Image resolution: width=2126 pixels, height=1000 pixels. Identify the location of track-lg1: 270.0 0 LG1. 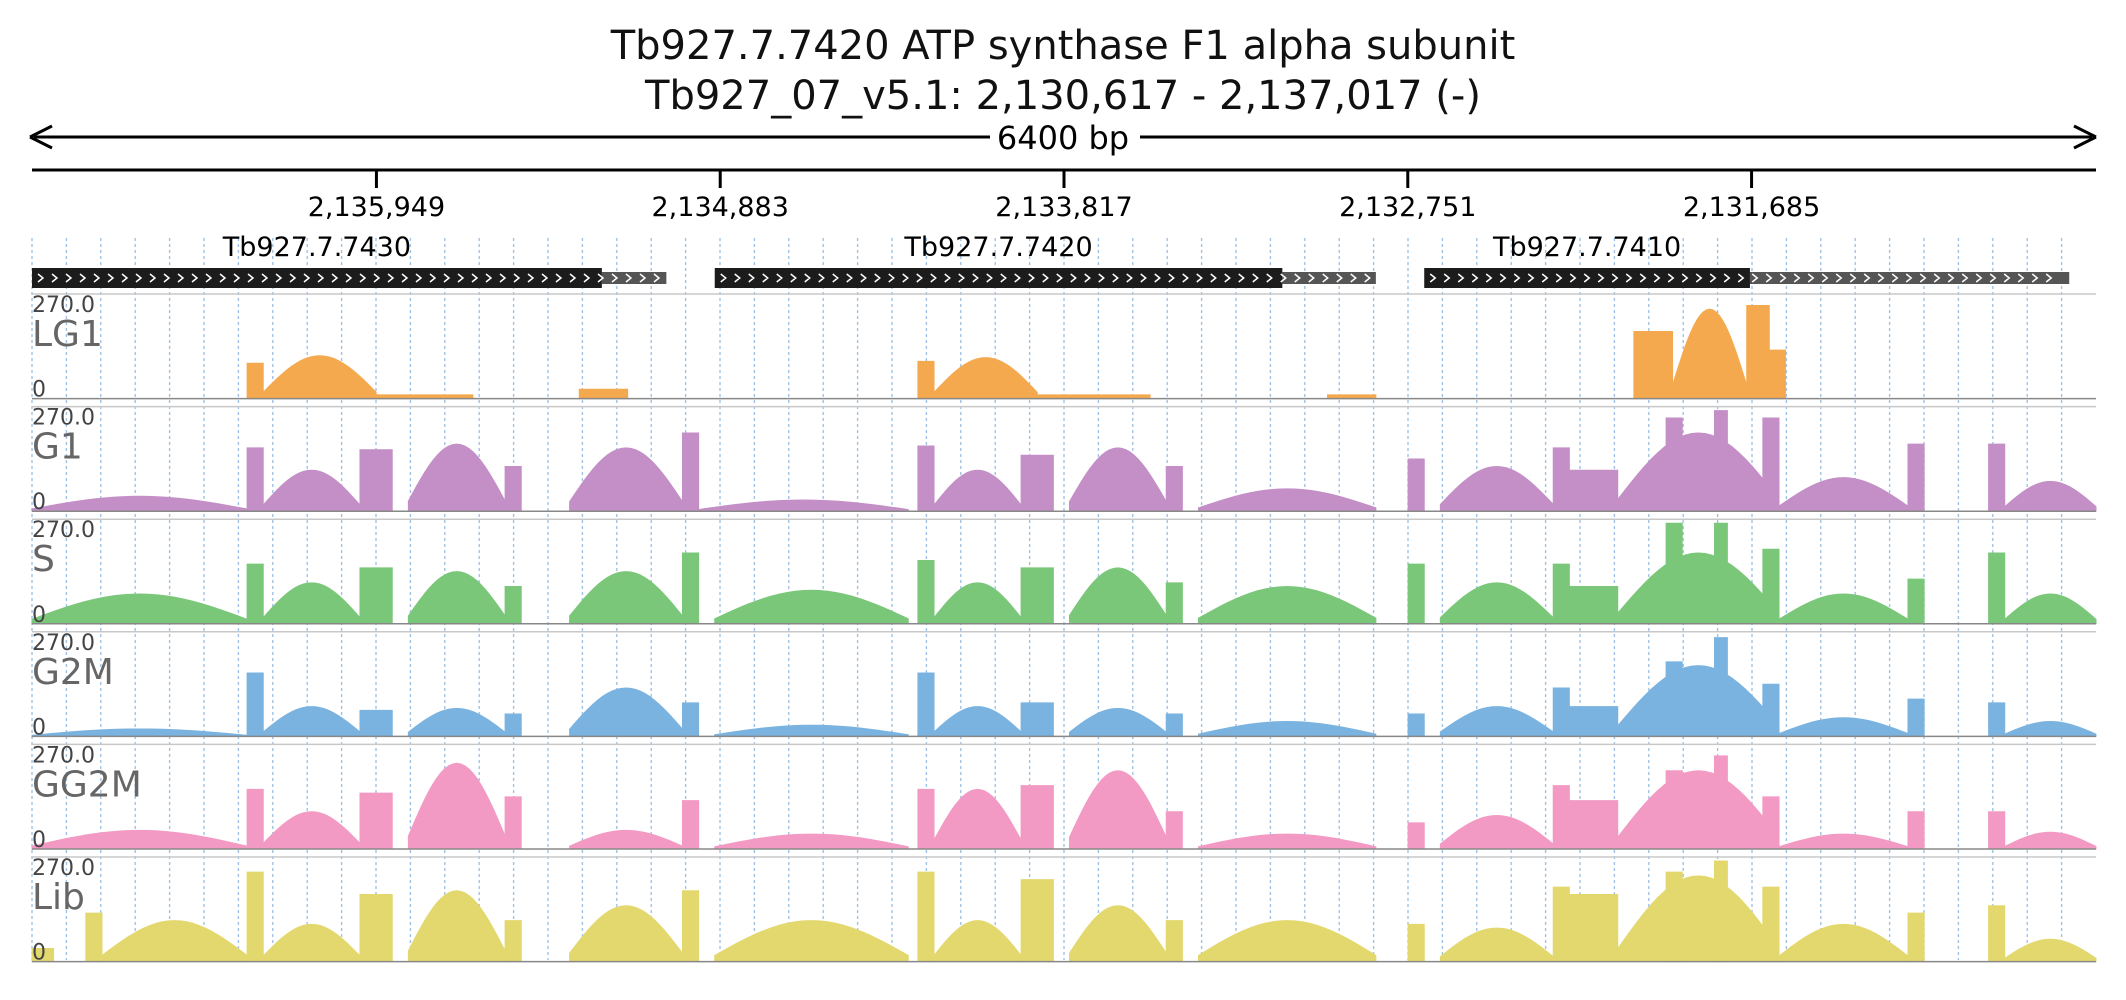
(1064, 348).